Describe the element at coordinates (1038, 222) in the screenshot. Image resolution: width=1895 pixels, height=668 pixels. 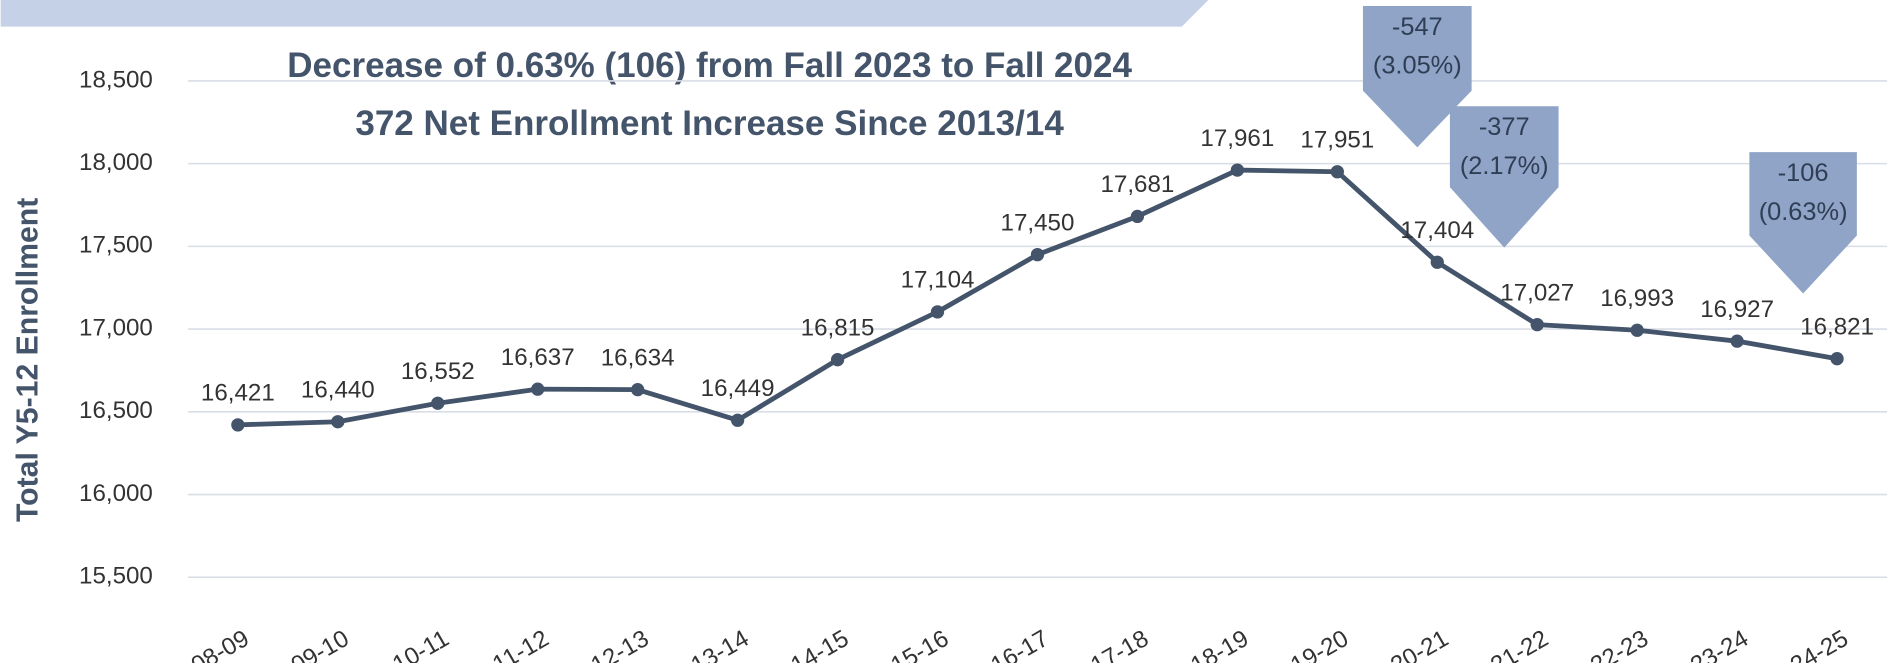
I see `data-label: 17,450` at that location.